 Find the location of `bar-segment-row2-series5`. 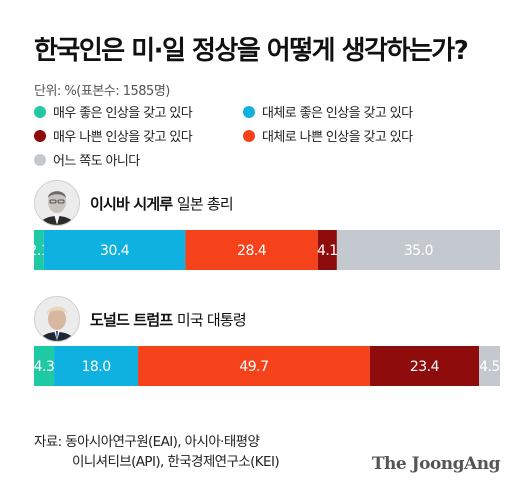

bar-segment-row2-series5 is located at coordinates (489, 366).